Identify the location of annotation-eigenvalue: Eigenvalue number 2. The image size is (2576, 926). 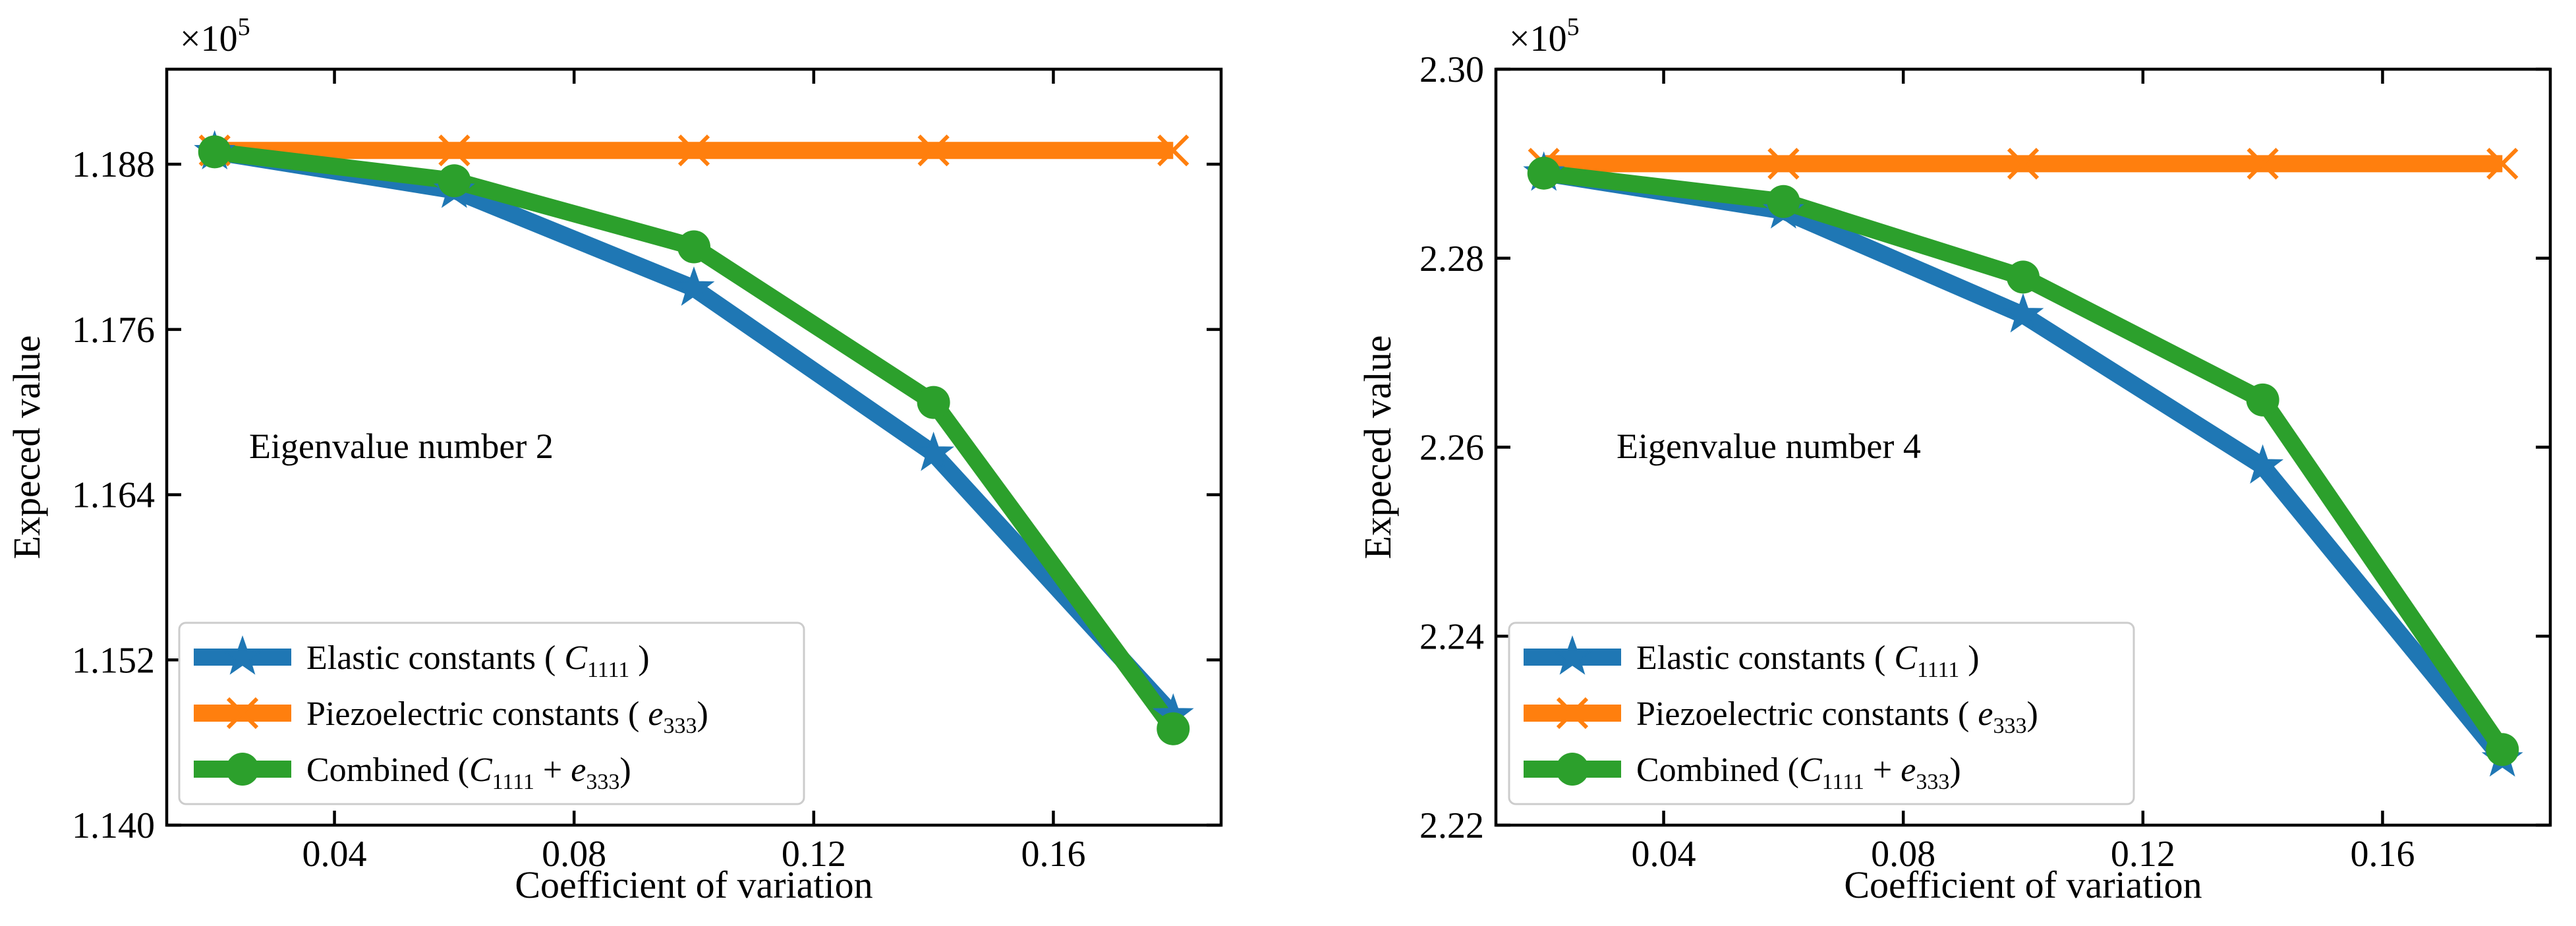
(401, 446).